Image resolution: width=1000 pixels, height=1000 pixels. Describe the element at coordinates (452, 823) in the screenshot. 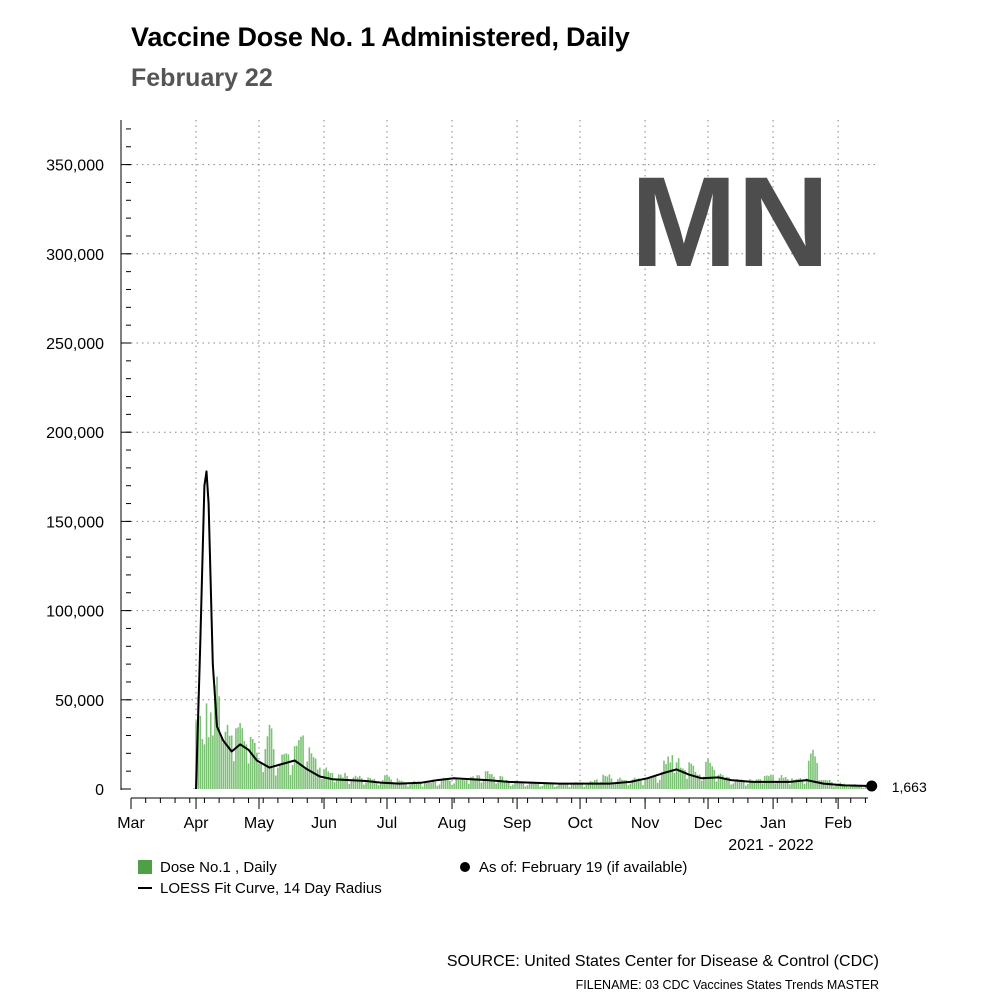

I see `x-tick-label: Aug` at that location.